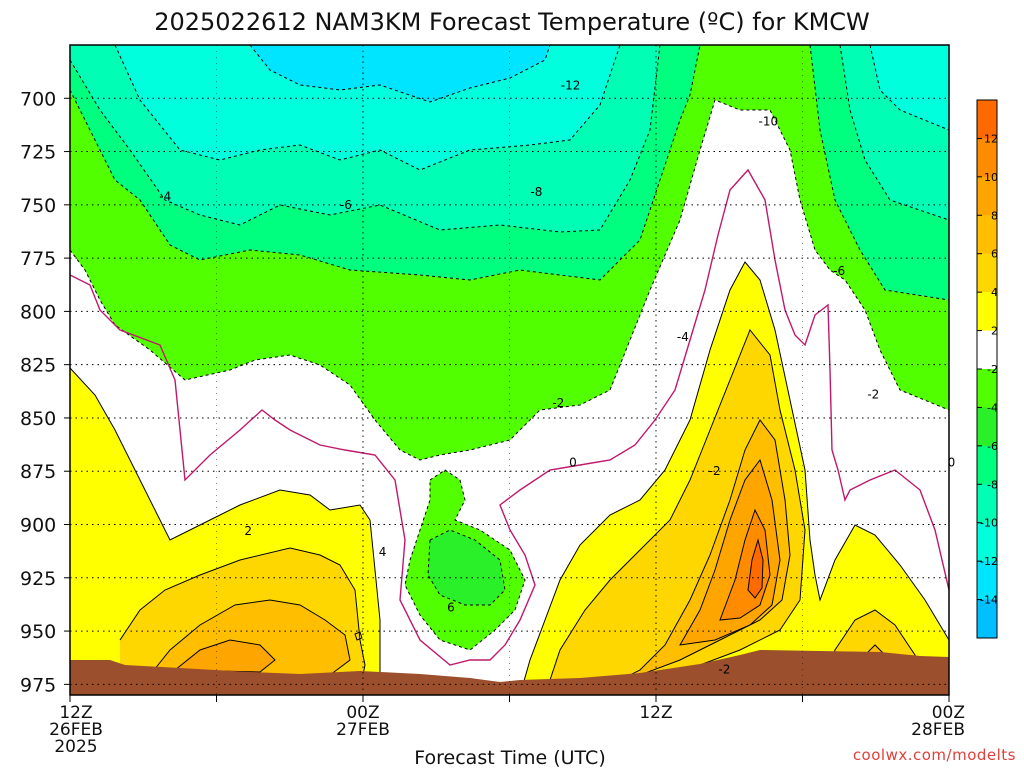 This screenshot has width=1024, height=768. Describe the element at coordinates (769, 122) in the screenshot. I see `contour-label: -10` at that location.